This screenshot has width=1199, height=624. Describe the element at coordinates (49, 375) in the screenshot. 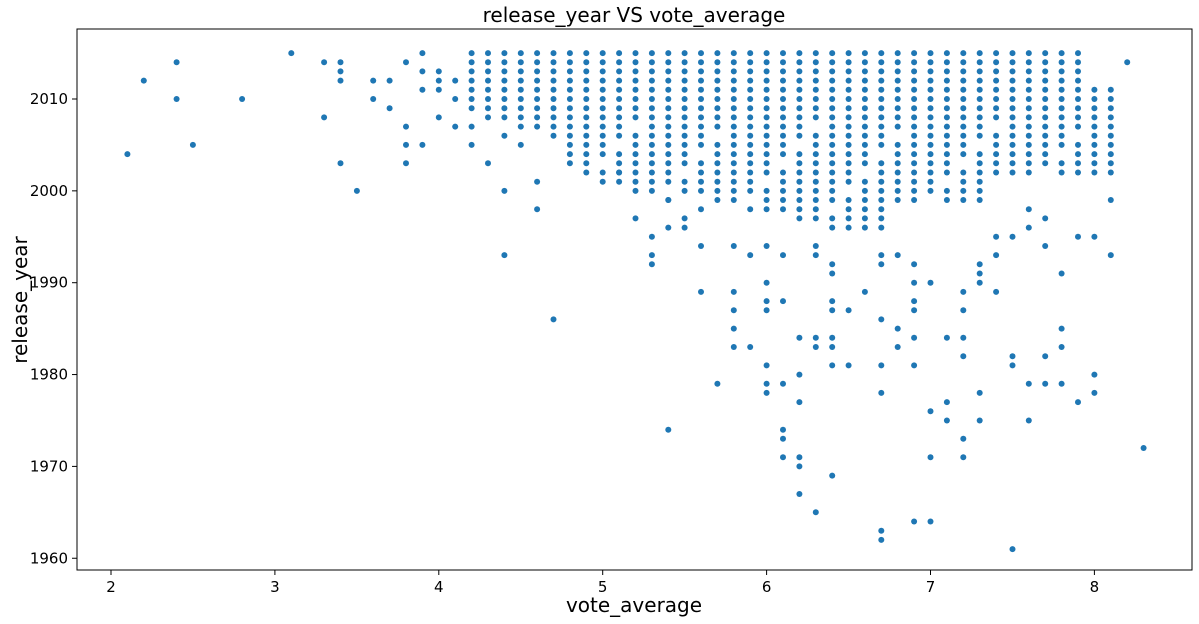

I see `y-tick-label: 1980` at that location.